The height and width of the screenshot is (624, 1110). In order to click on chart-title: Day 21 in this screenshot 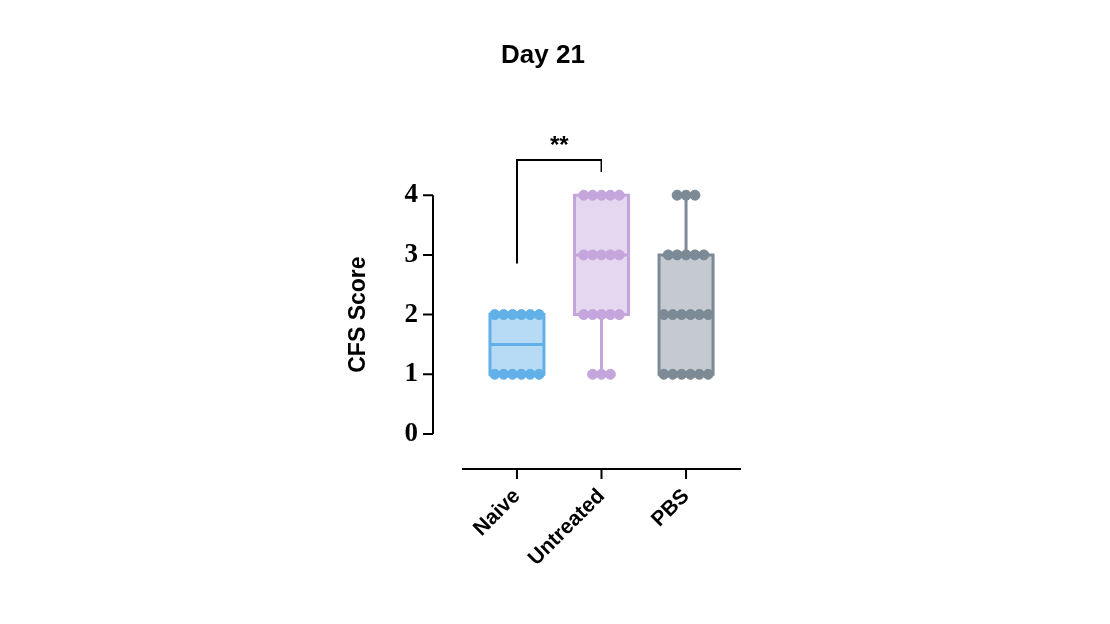, I will do `click(543, 53)`.